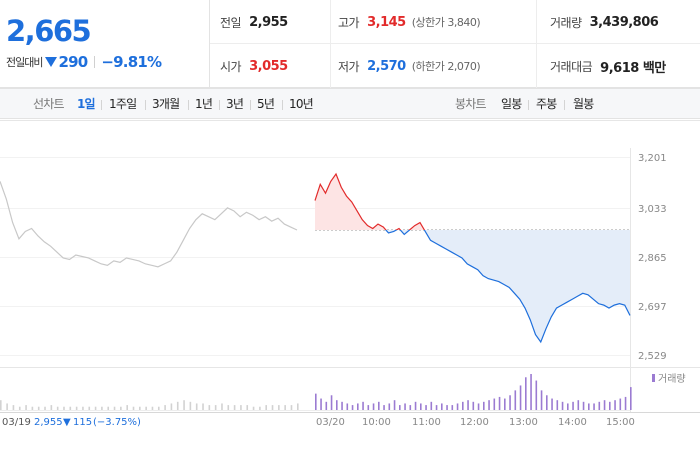 This screenshot has width=700, height=450. Describe the element at coordinates (386, 66) in the screenshot. I see `stat-value: 2,570` at that location.